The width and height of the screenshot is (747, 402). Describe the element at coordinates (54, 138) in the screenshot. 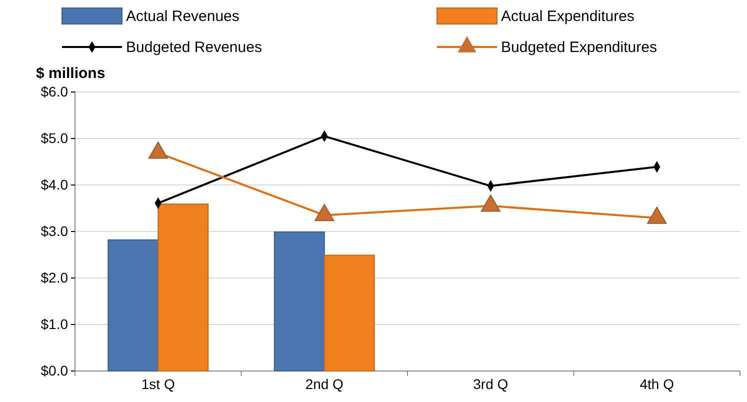

I see `y-tick-label: $5.0` at that location.